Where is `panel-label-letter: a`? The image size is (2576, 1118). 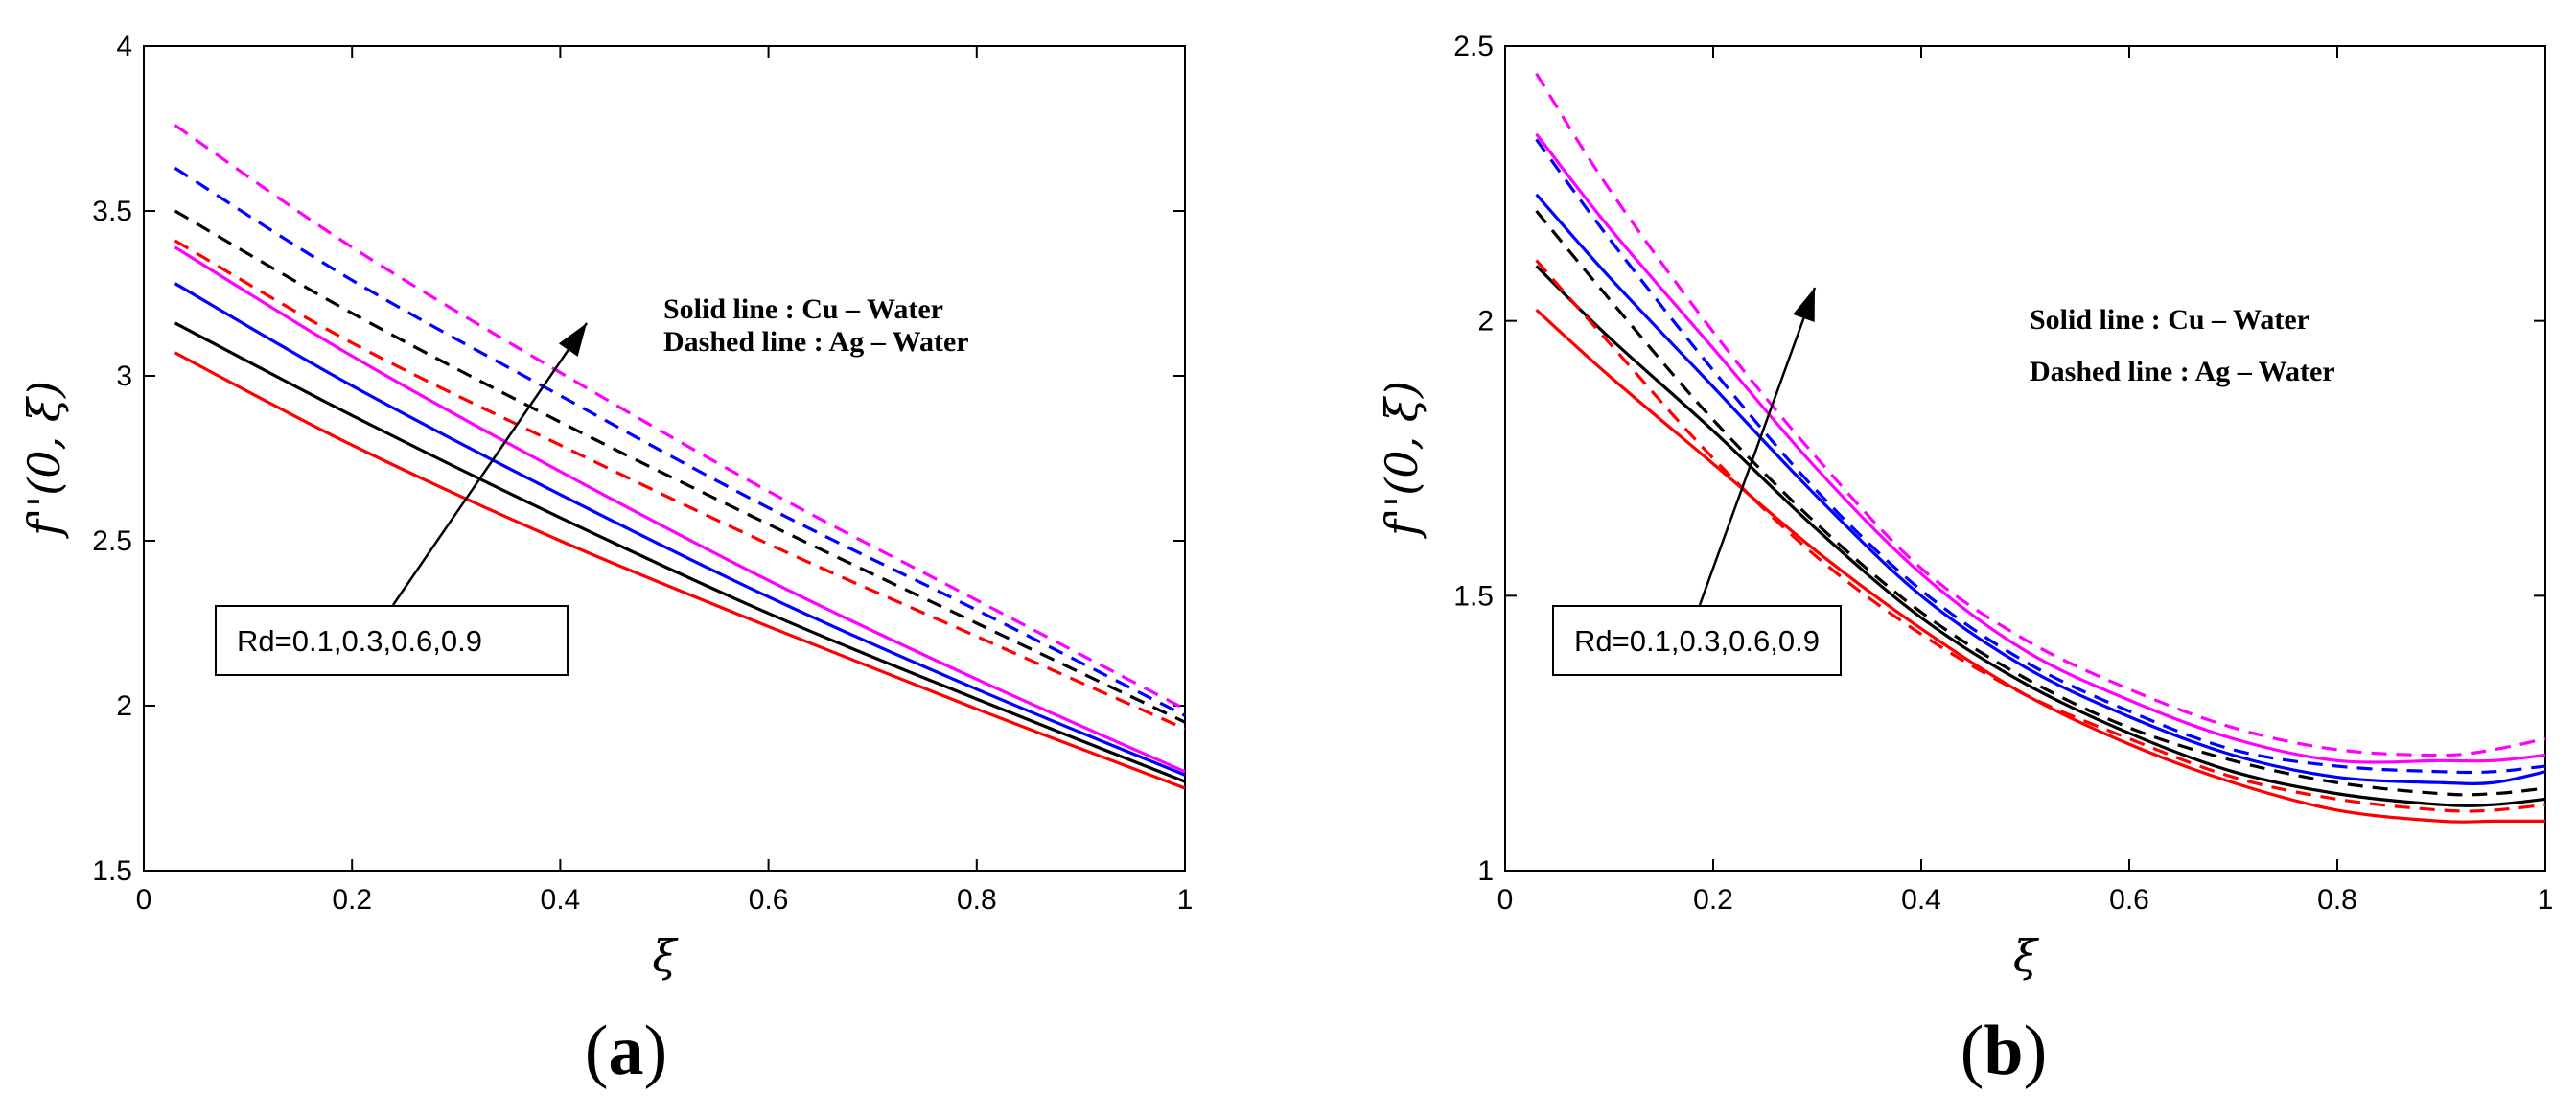 panel-label-letter: a is located at coordinates (626, 1051).